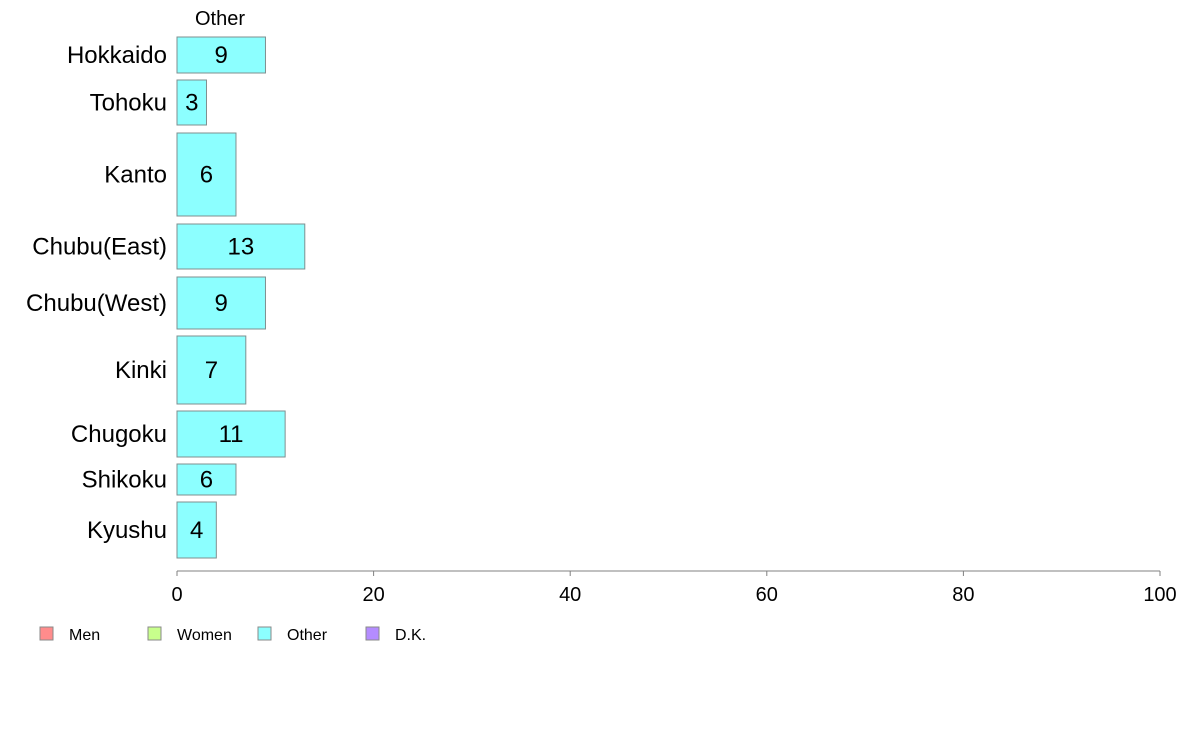  What do you see at coordinates (1159, 595) in the screenshot?
I see `x-tick-label: 100` at bounding box center [1159, 595].